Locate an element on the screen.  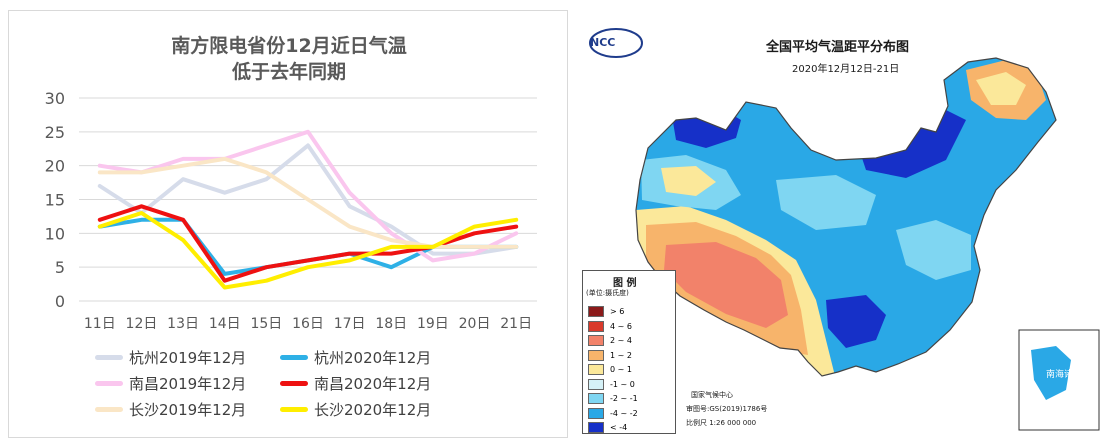
map-legend-label: 4 ~ 6 is located at coordinates (621, 326).